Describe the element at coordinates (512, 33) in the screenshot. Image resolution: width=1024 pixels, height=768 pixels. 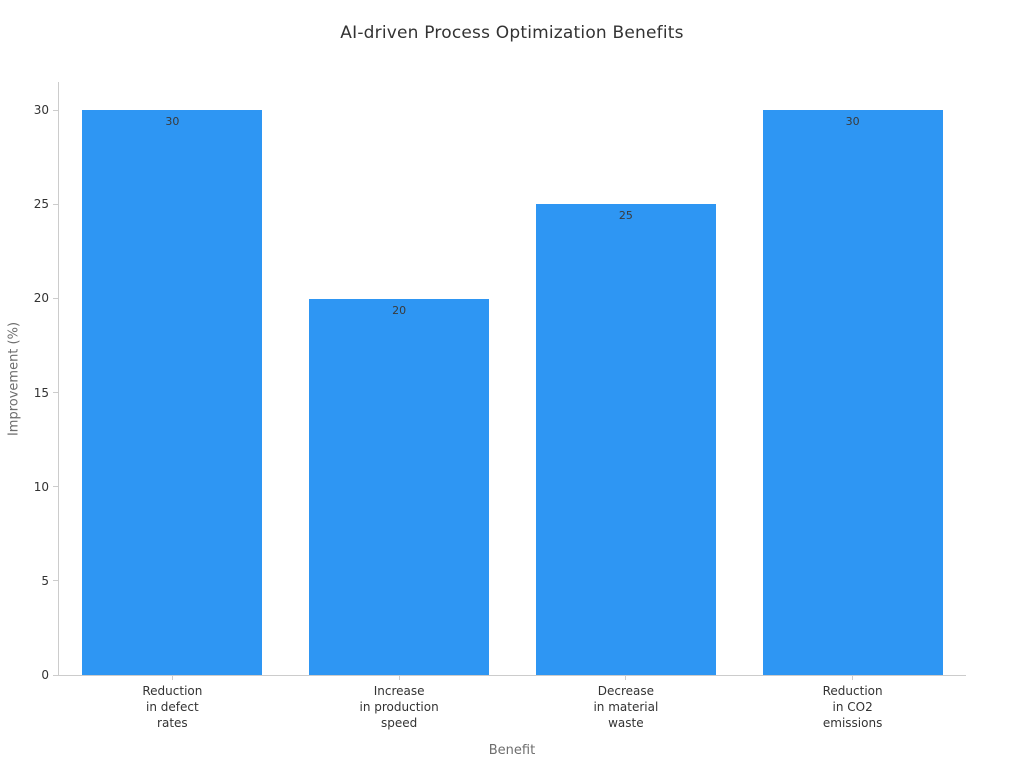
I see `chart-title: AI-driven Process Optimization Benefits` at that location.